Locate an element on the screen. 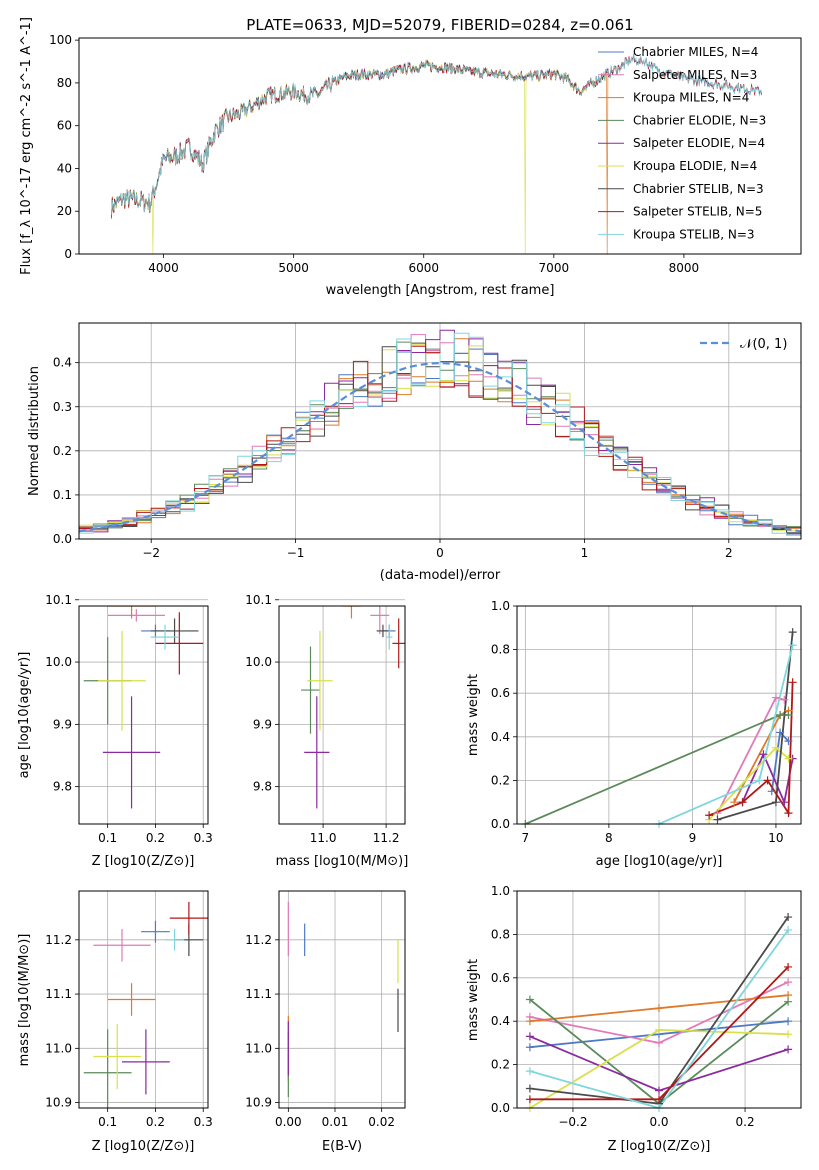  x-tick-label: 8 is located at coordinates (609, 838).